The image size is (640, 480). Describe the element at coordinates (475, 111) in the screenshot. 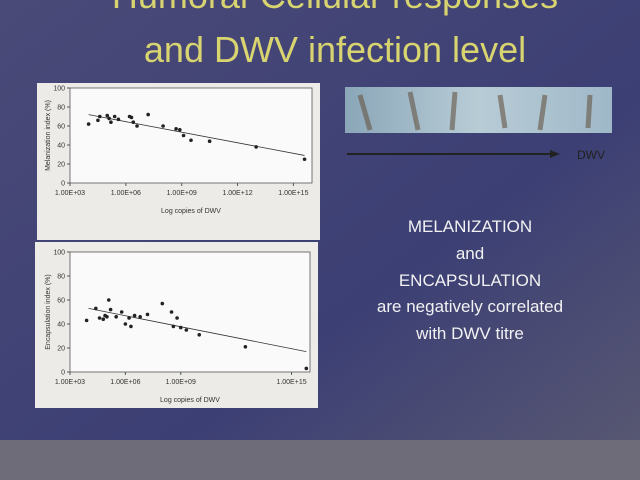

I see `image-detail` at that location.